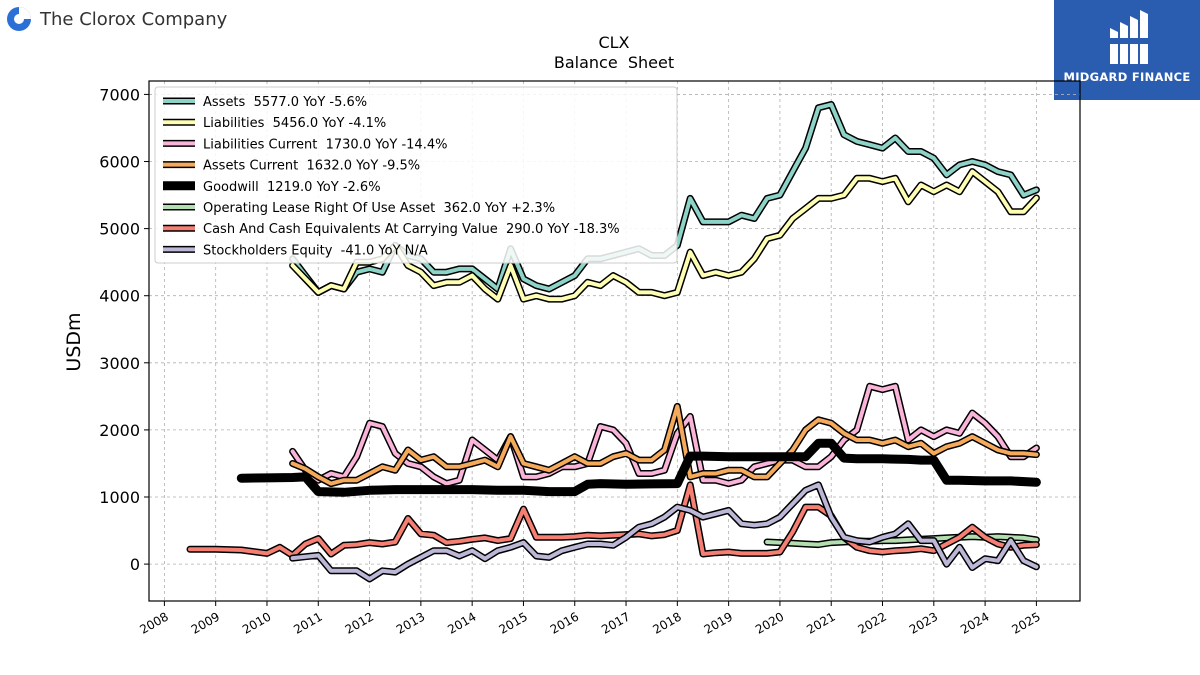  What do you see at coordinates (119, 94) in the screenshot?
I see `y-tick-label: 7000` at bounding box center [119, 94].